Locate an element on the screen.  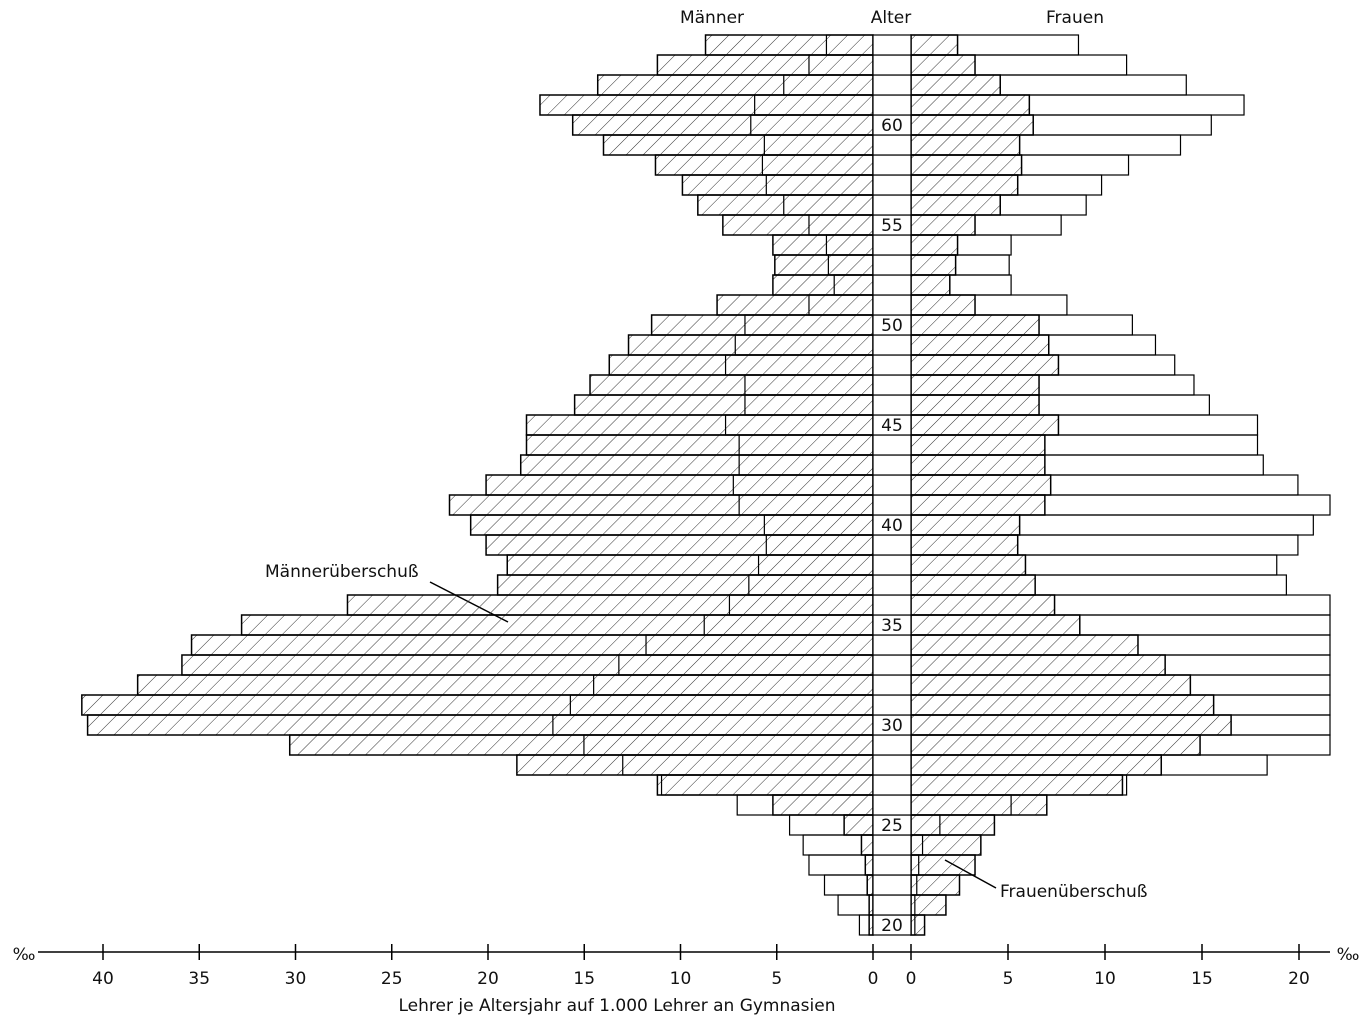
x2-tick-label: 0 is located at coordinates (911, 979).